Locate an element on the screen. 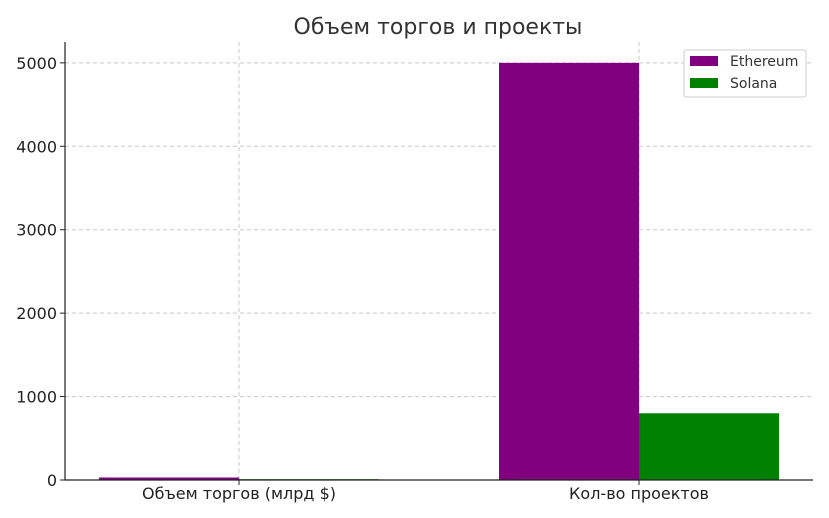 The width and height of the screenshot is (829, 518). legend-swatch-ethereum is located at coordinates (704, 61).